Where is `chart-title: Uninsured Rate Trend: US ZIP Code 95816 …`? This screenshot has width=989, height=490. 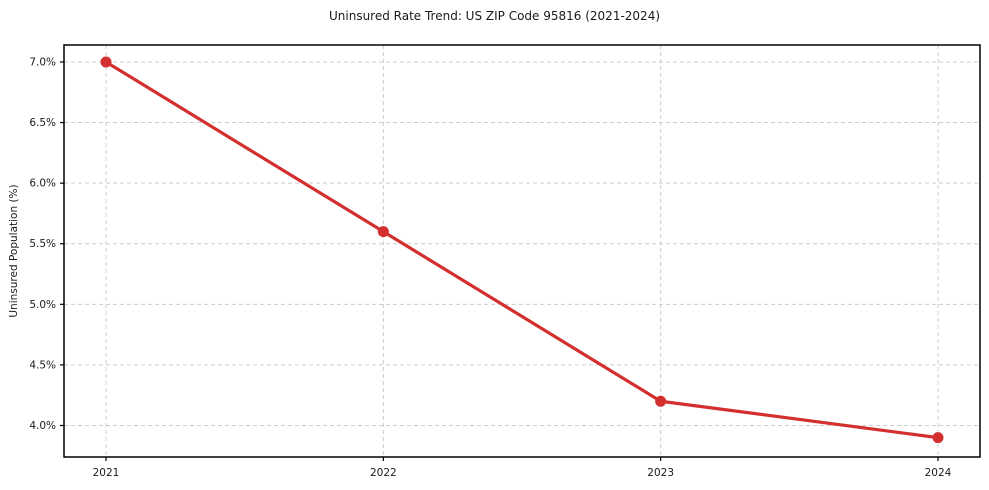 chart-title: Uninsured Rate Trend: US ZIP Code 95816 … is located at coordinates (494, 16).